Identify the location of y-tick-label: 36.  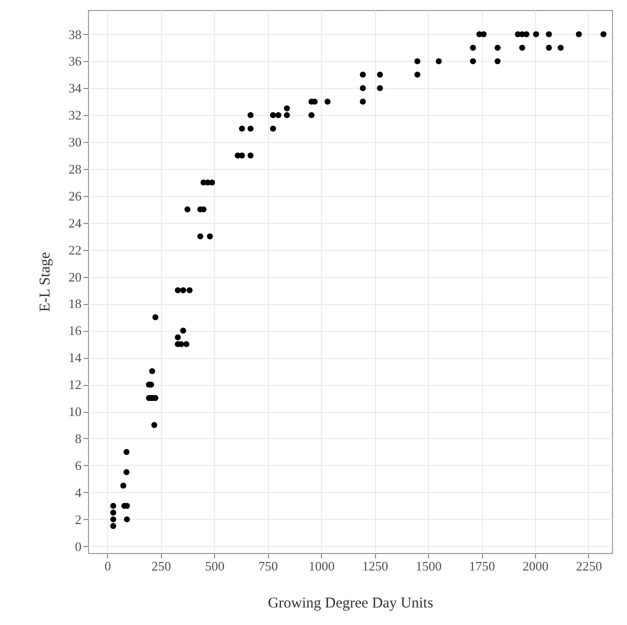
(75, 61).